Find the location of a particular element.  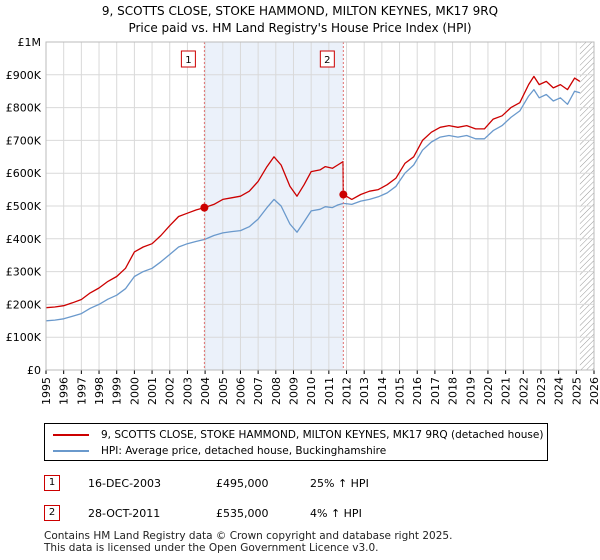

x-tick-label: 2002 is located at coordinates (170, 391).